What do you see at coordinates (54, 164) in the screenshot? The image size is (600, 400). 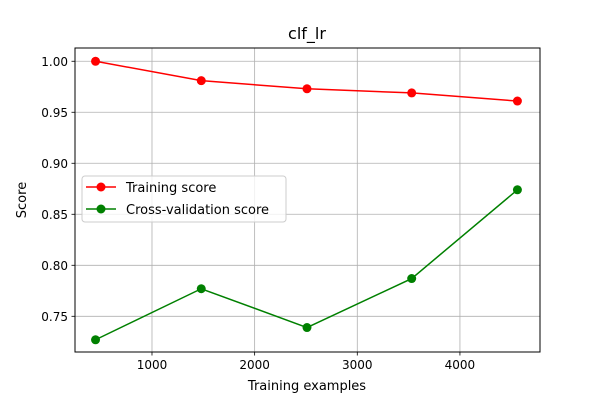 I see `y-tick-label: 0.90` at bounding box center [54, 164].